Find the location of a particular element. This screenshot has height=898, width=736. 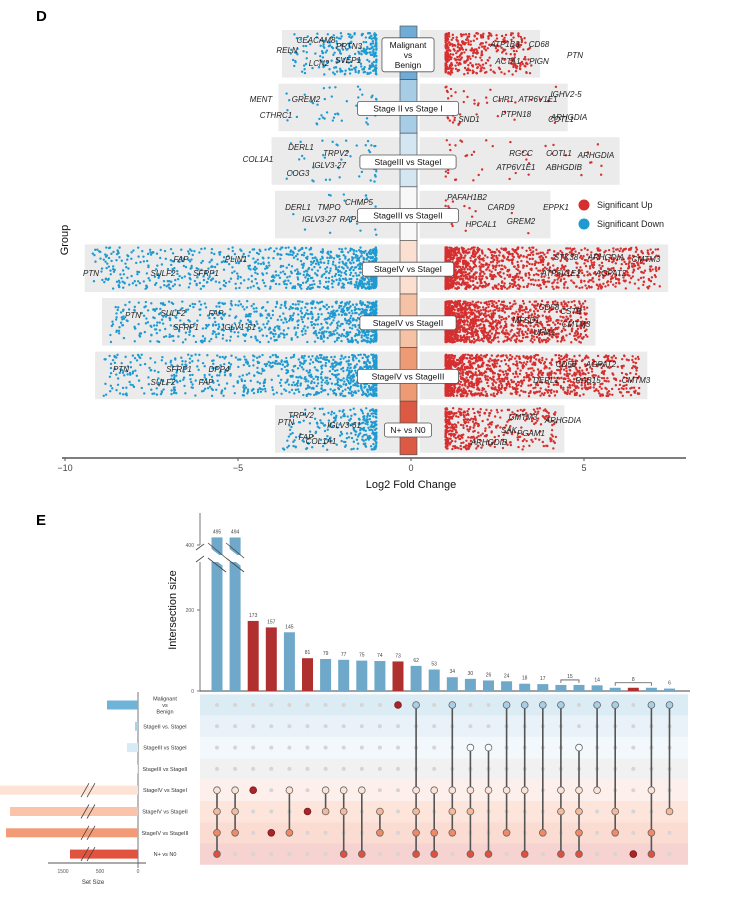

group-label-box is located at coordinates (408, 216).